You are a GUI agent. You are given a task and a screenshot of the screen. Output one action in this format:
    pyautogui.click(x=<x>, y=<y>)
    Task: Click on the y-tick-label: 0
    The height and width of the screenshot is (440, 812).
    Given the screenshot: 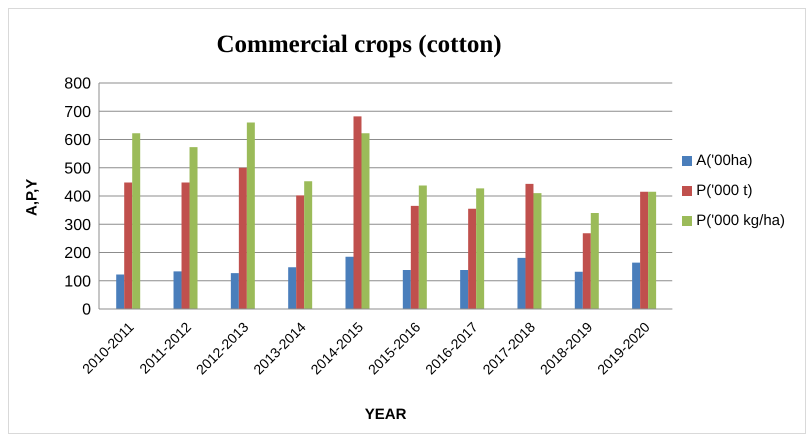 What is the action you would take?
    pyautogui.click(x=87, y=310)
    